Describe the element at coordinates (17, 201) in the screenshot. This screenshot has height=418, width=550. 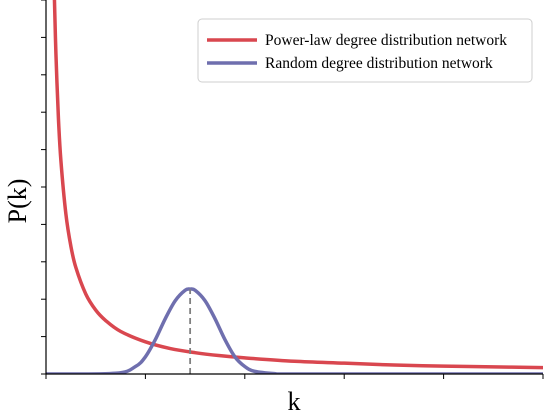
I see `y-axis-label: P(k)` at that location.